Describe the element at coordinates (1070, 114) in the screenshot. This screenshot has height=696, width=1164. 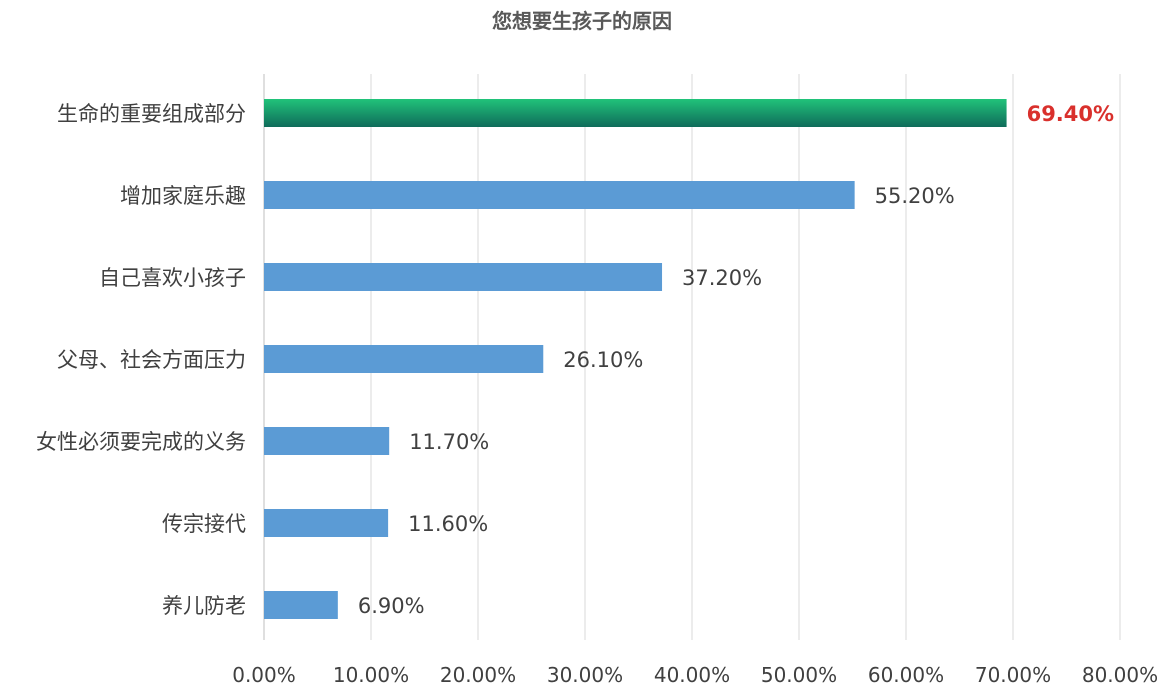
I see `data-label: 69.40%` at that location.